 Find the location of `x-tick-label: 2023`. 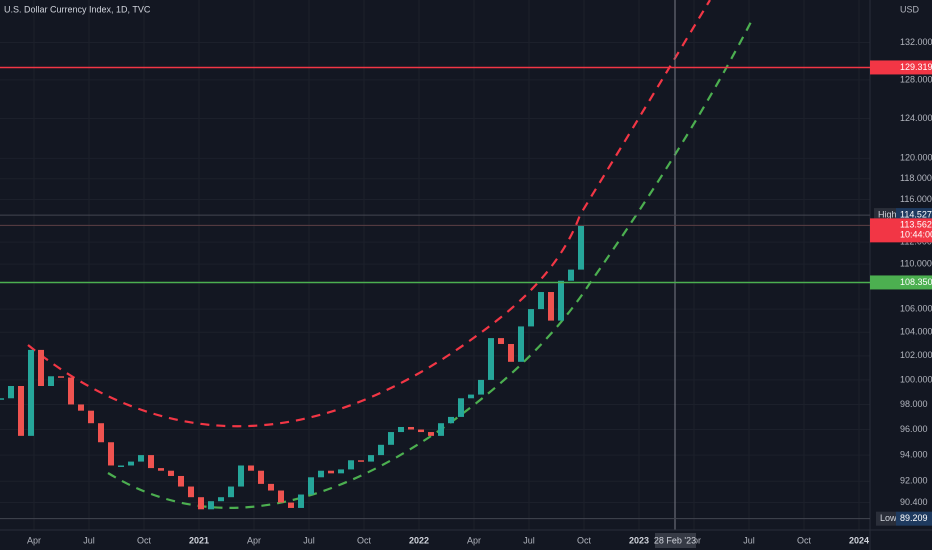

x-tick-label: 2023 is located at coordinates (639, 540).